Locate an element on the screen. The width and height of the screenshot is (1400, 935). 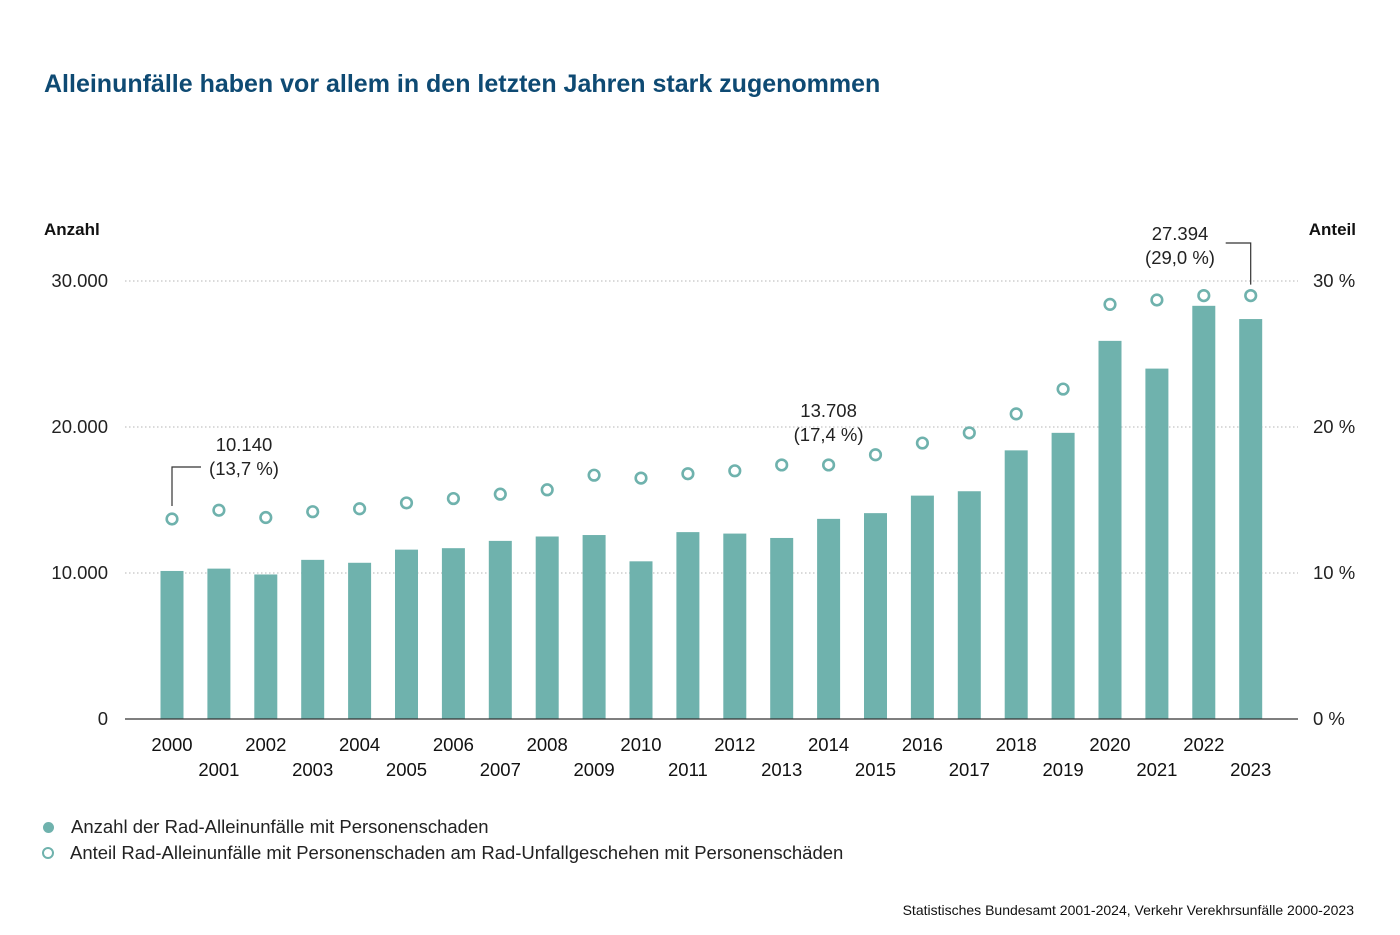
share-point-2013 is located at coordinates (782, 465).